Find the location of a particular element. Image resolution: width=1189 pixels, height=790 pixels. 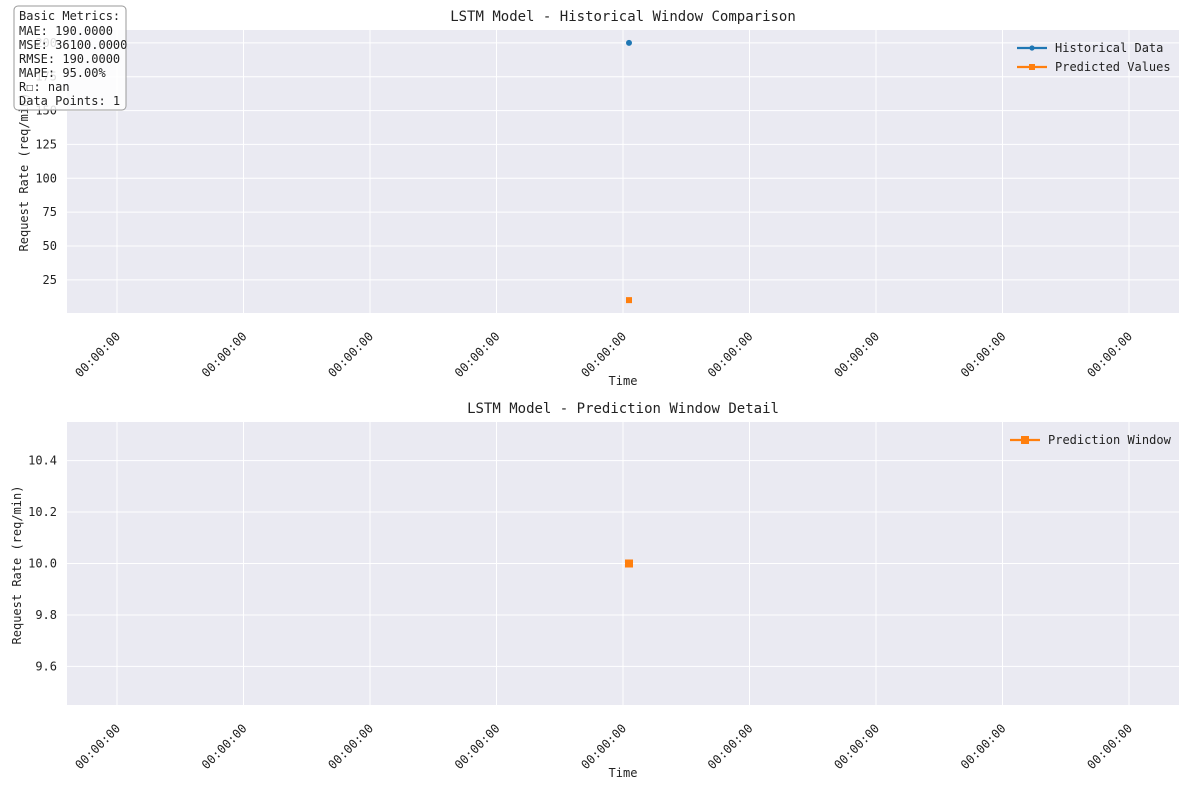

metrics-line: MAPE: 95.00% is located at coordinates (62, 73).